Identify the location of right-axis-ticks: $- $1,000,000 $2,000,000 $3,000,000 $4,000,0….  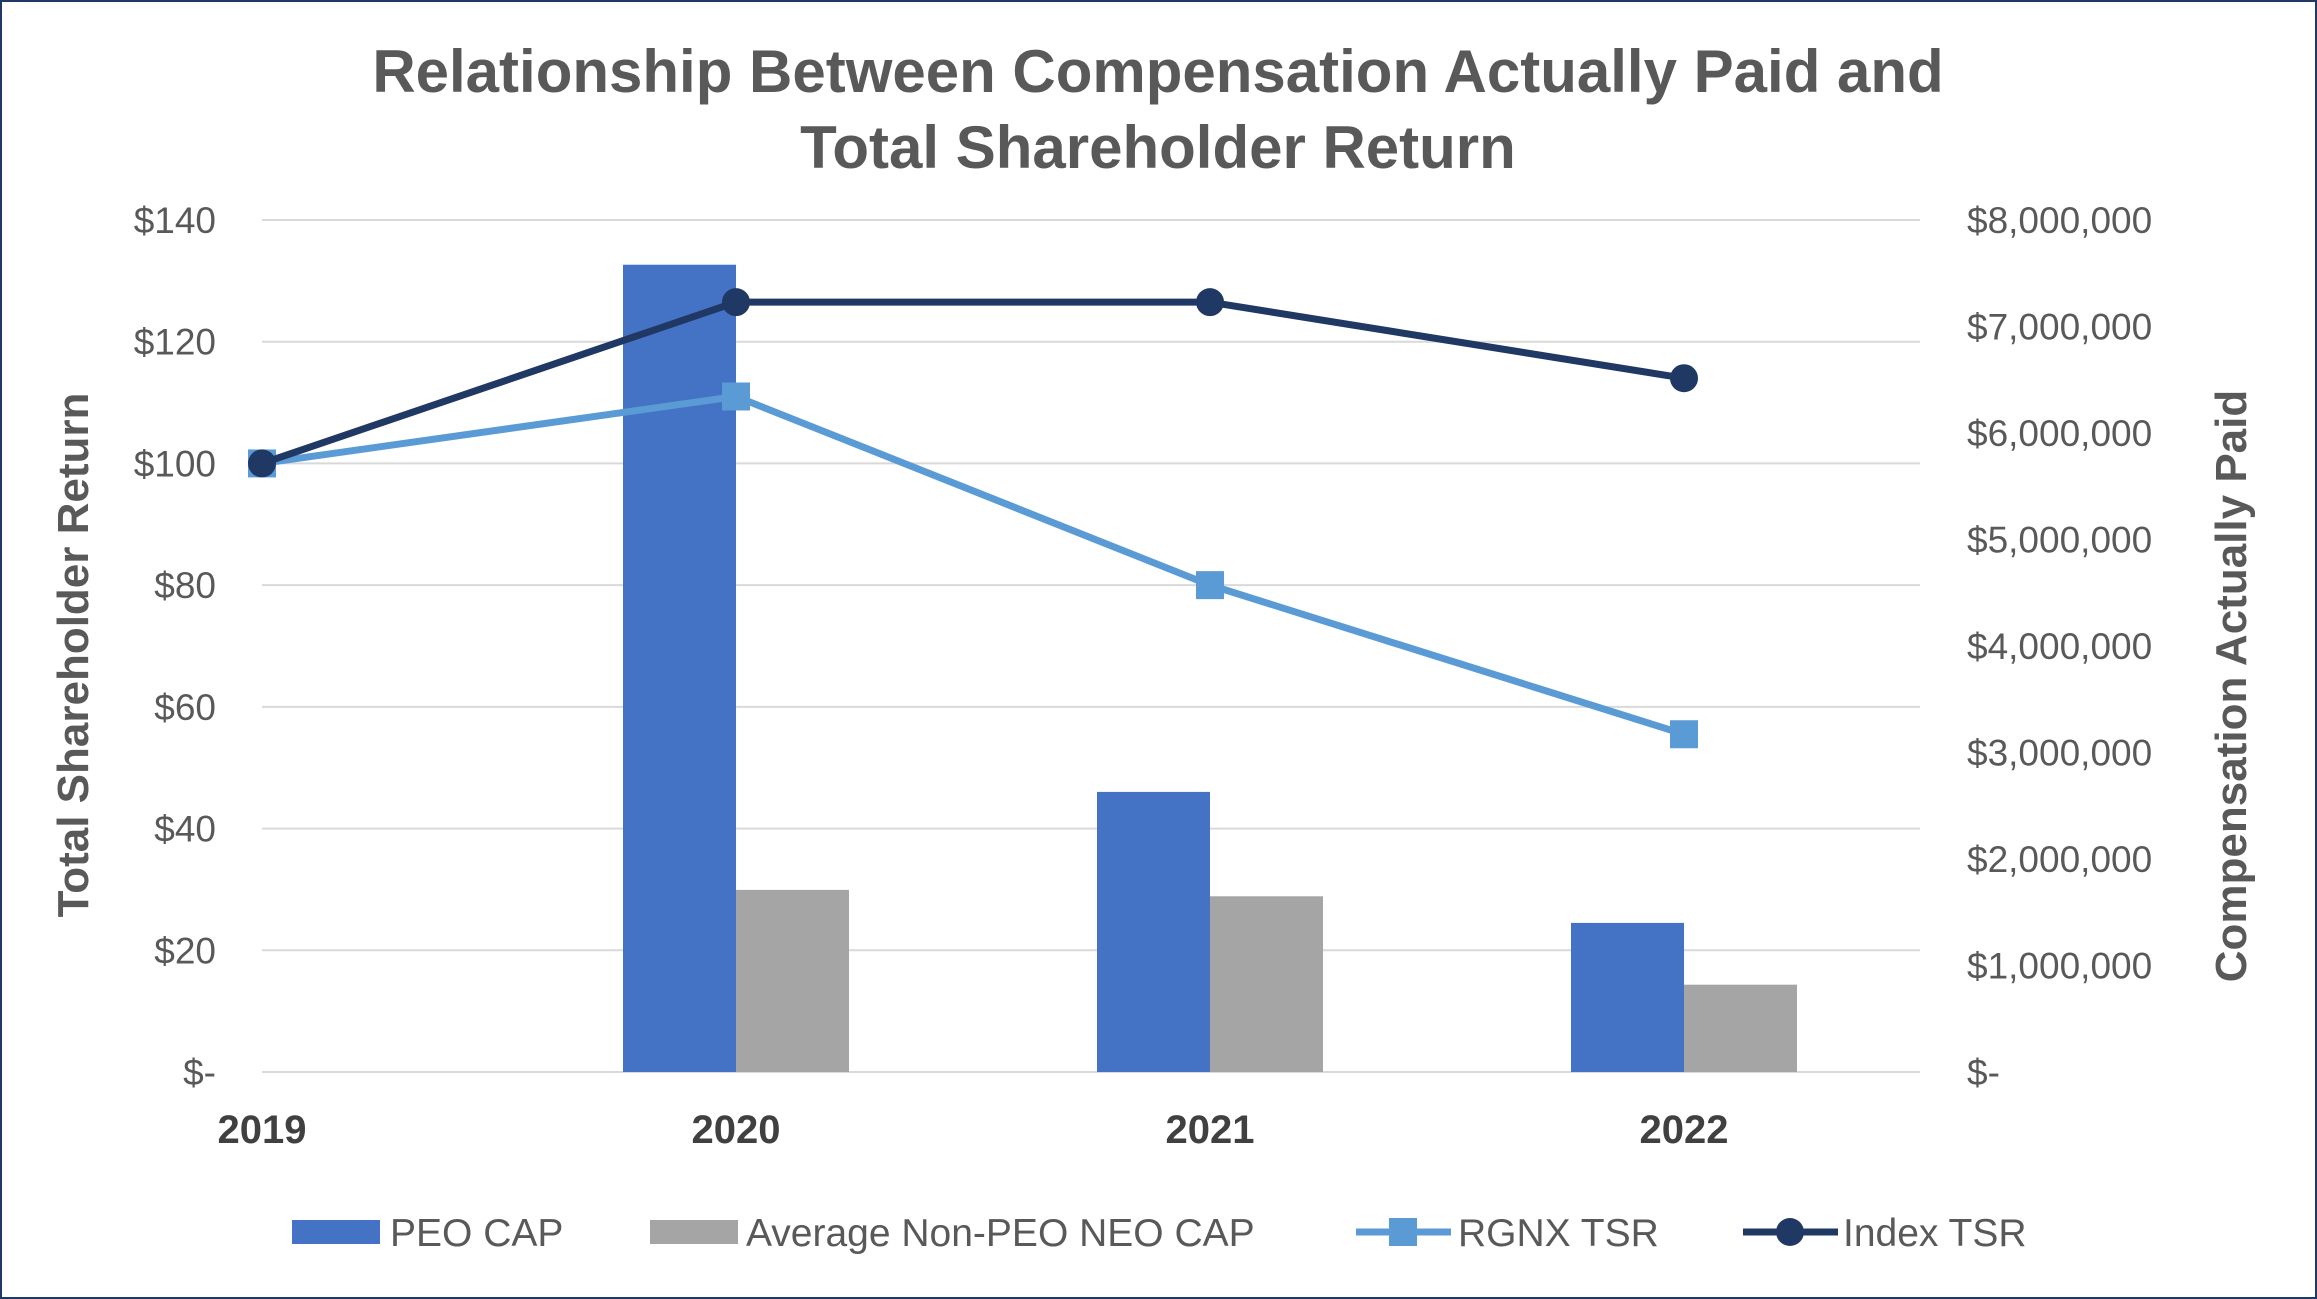
(2059, 646).